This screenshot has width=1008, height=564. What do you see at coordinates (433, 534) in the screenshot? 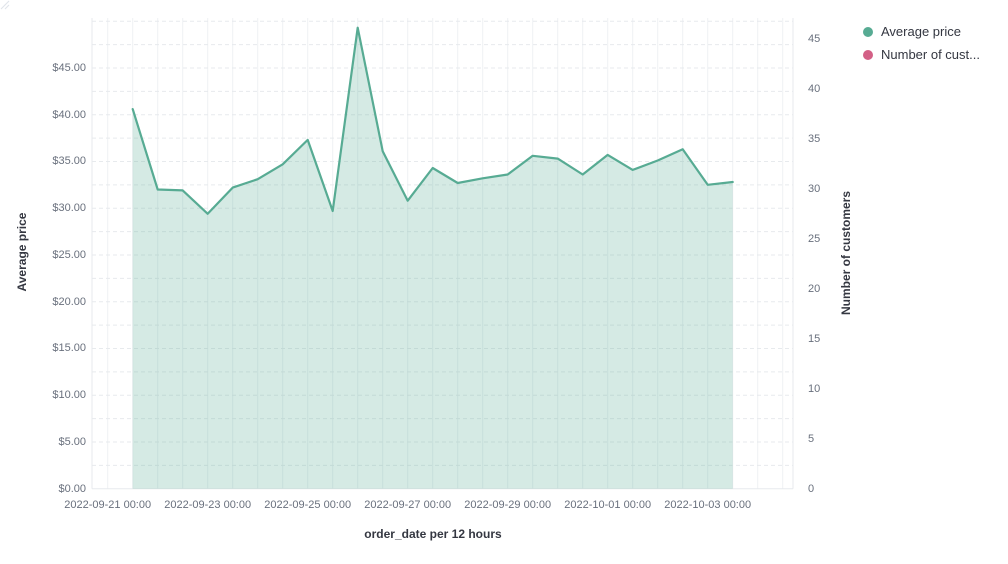
I see `x-axis-title: order_date per 12 hours` at bounding box center [433, 534].